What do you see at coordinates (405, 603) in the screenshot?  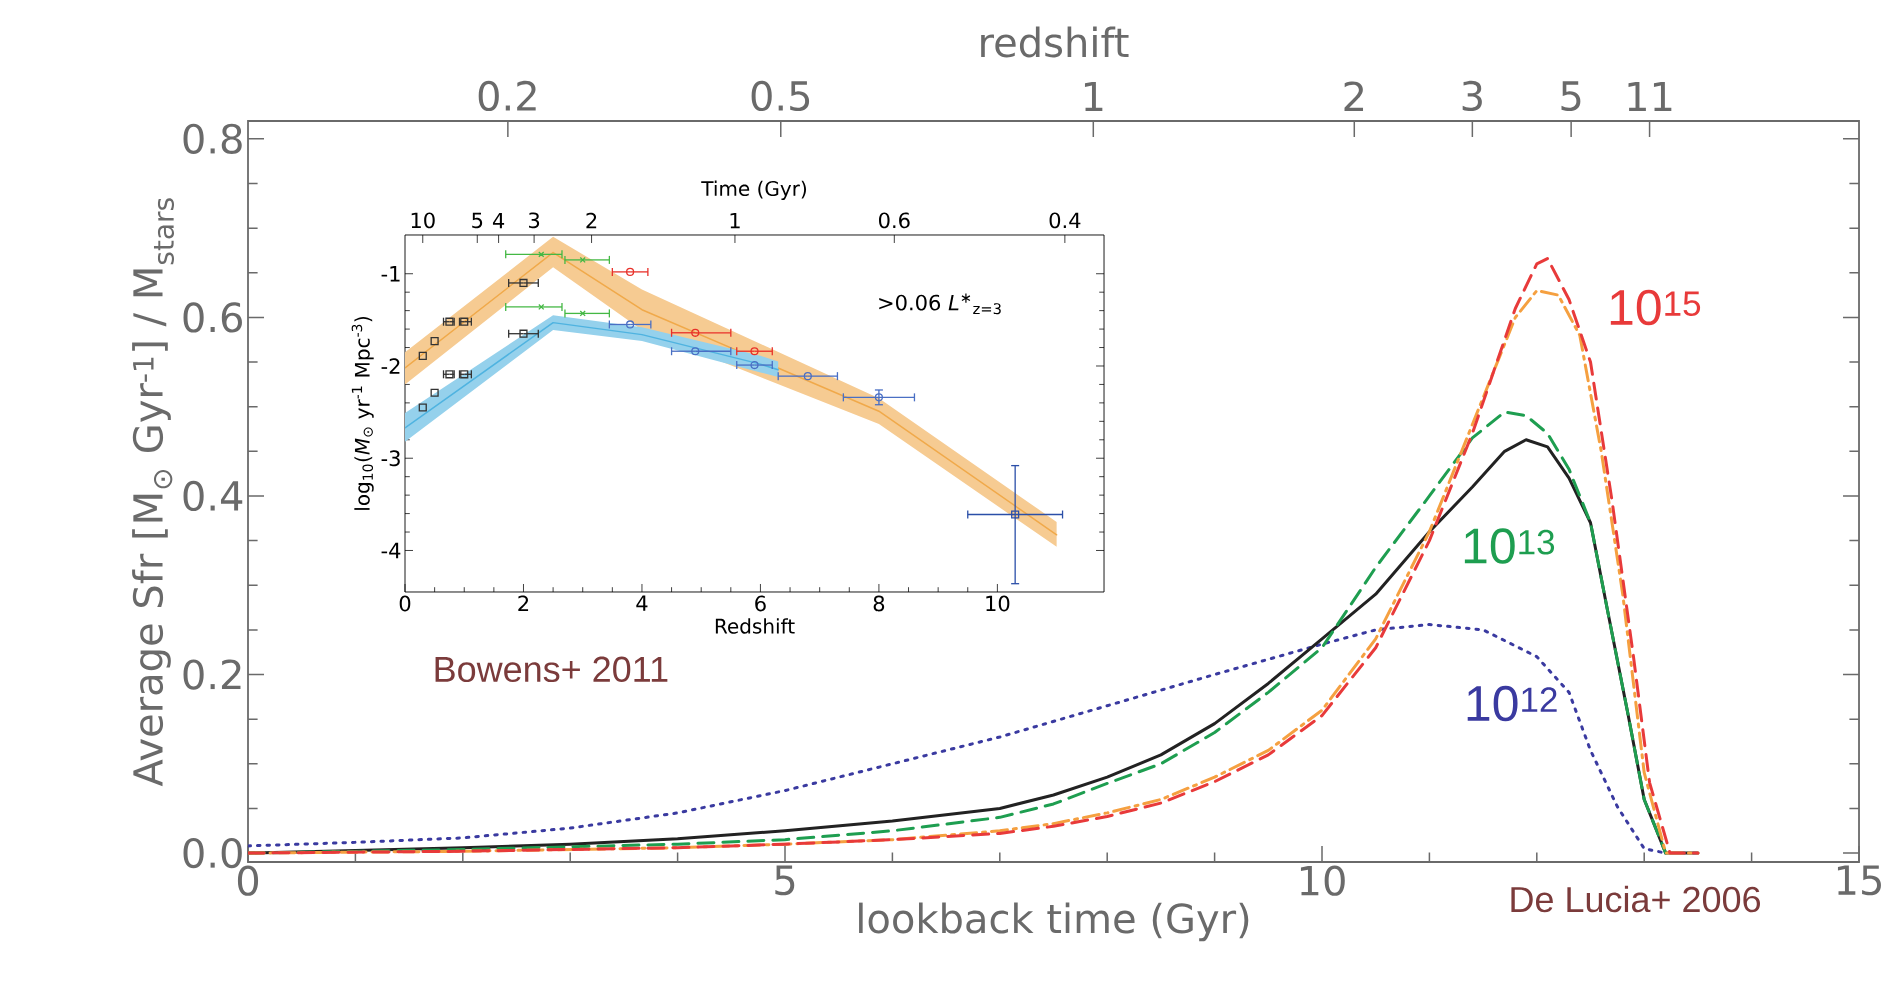 I see `x-tick-label: 0` at bounding box center [405, 603].